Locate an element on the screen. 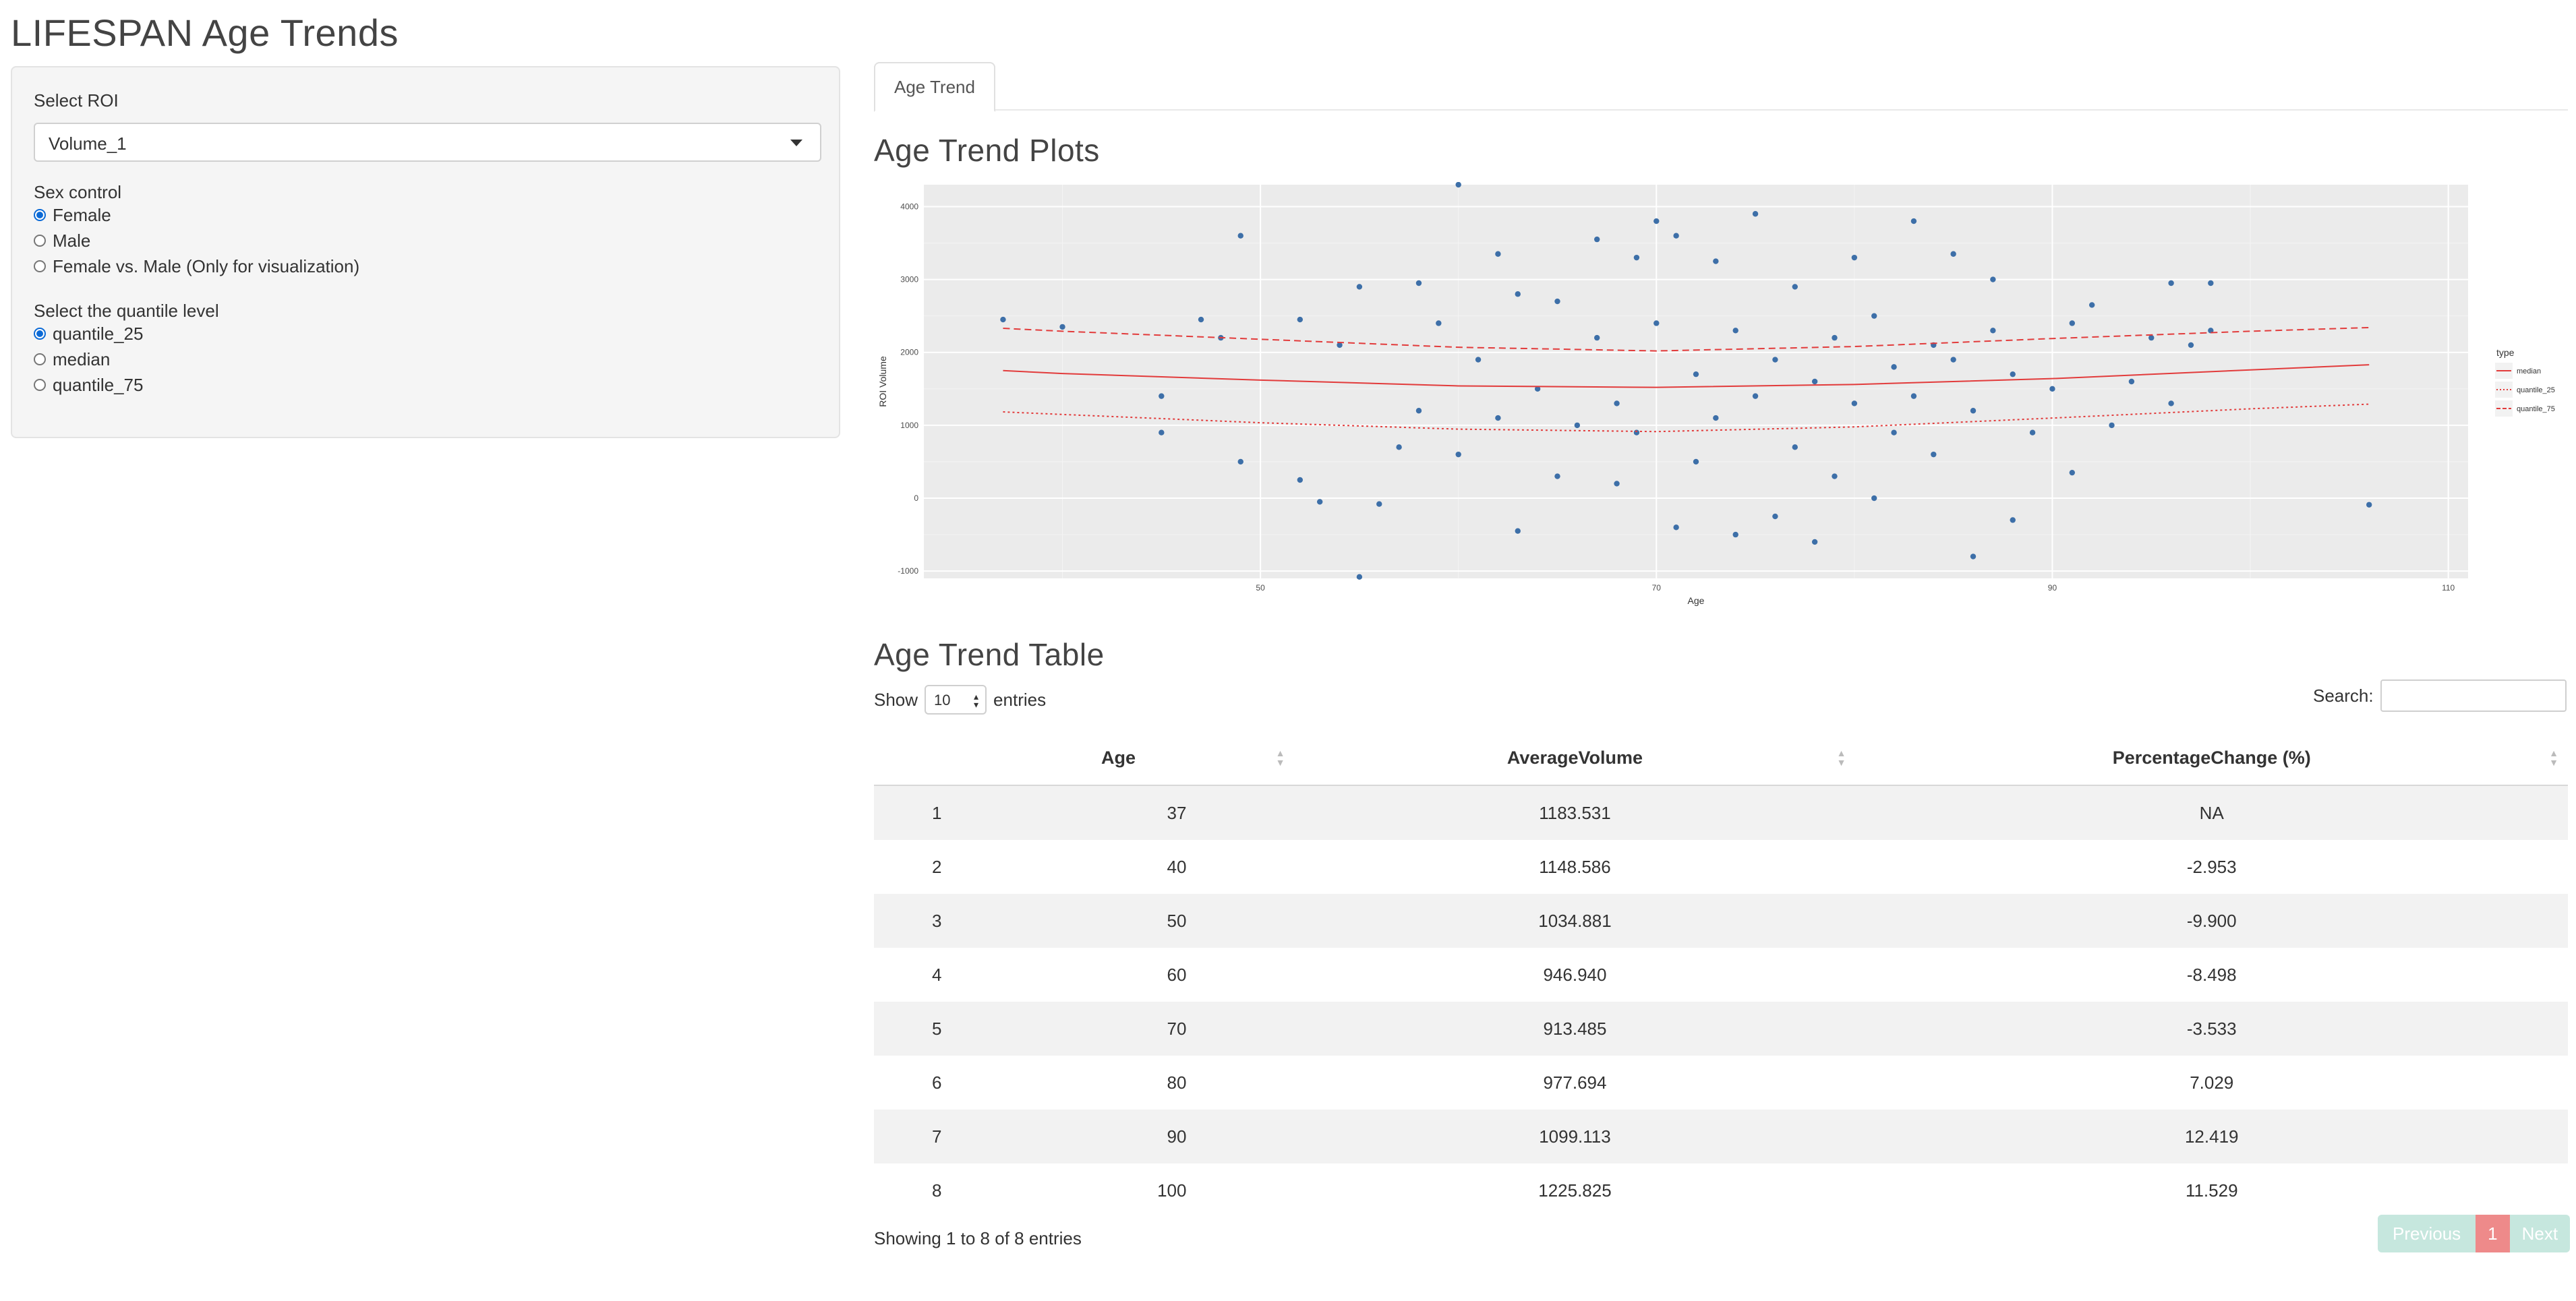 Image resolution: width=2576 pixels, height=1301 pixels. radio-sex-compare: Female vs. Male (Only for visualization) is located at coordinates (196, 266).